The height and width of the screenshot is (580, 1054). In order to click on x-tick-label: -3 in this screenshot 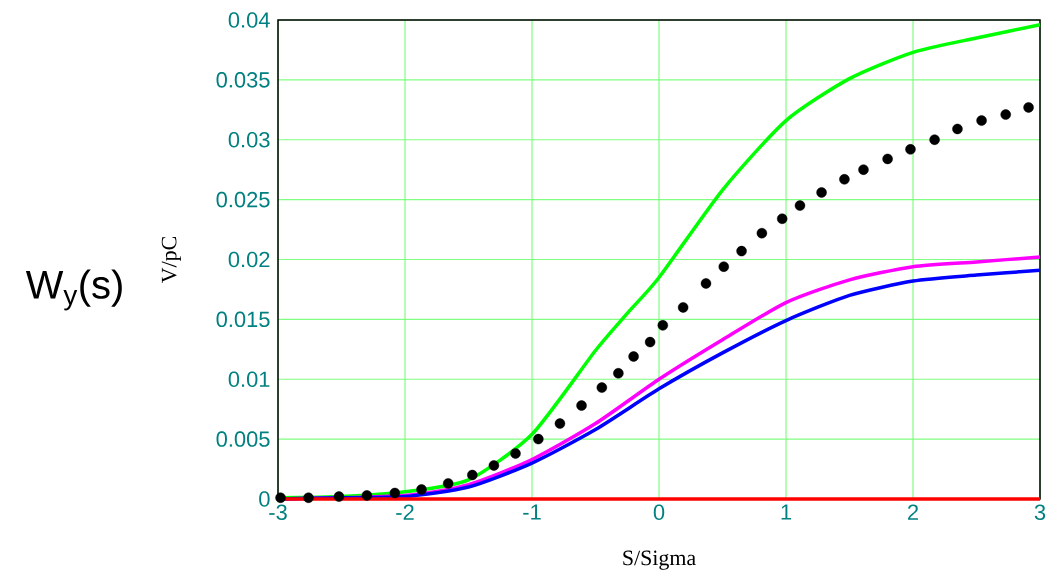, I will do `click(278, 512)`.